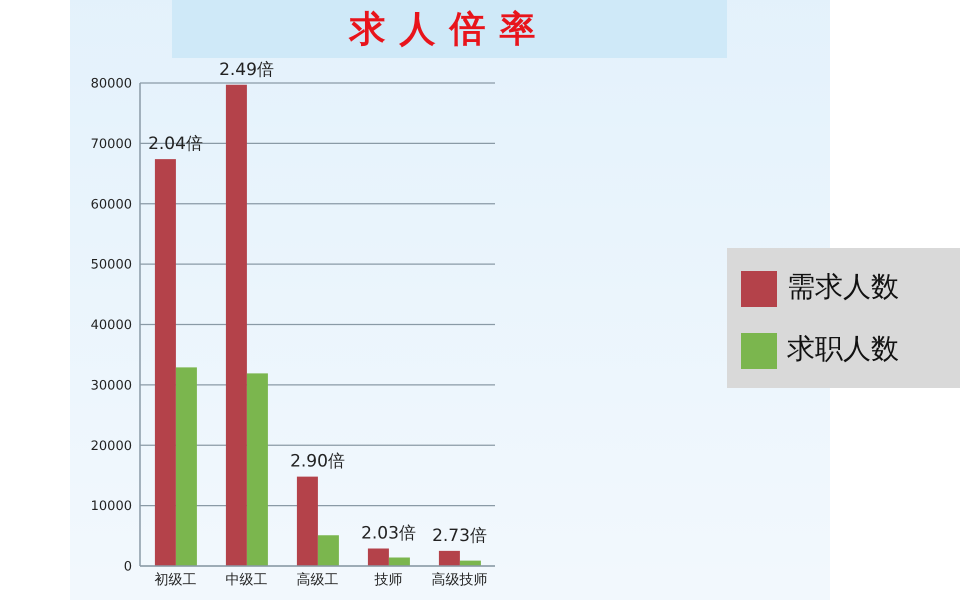 This screenshot has width=960, height=600. I want to click on x-tick-label: 初级工, so click(175, 580).